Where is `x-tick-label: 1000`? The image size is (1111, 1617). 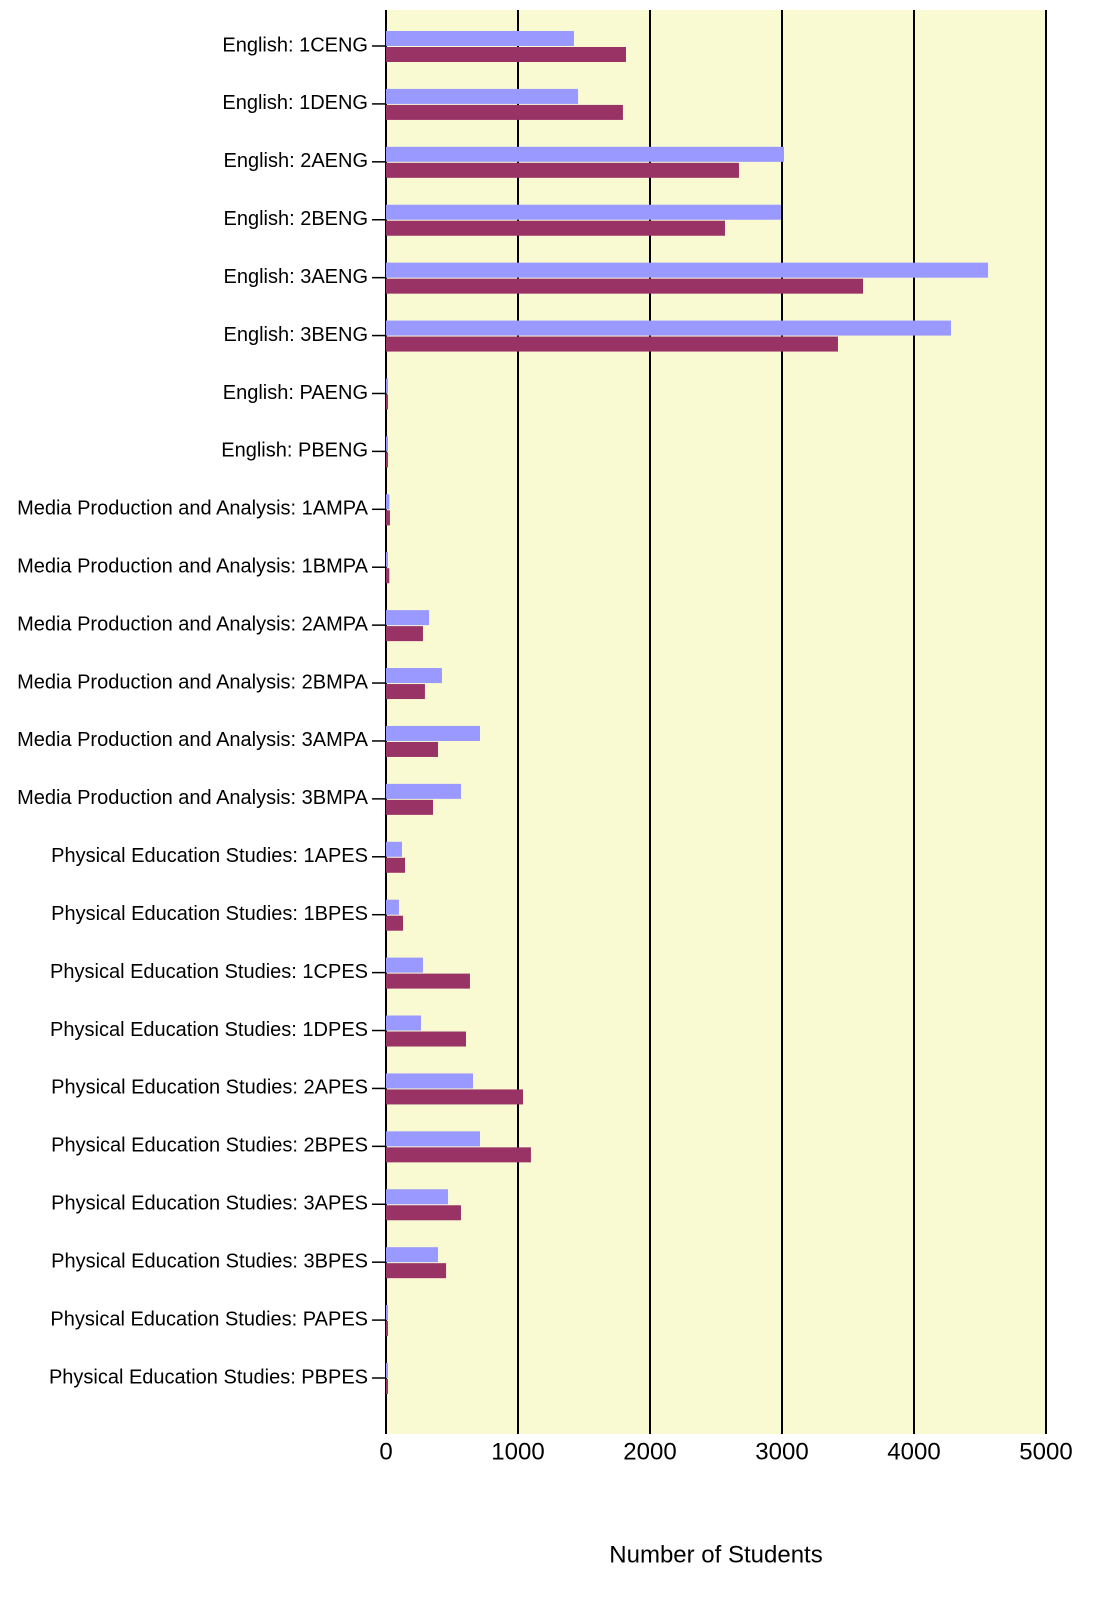 x-tick-label: 1000 is located at coordinates (517, 1451).